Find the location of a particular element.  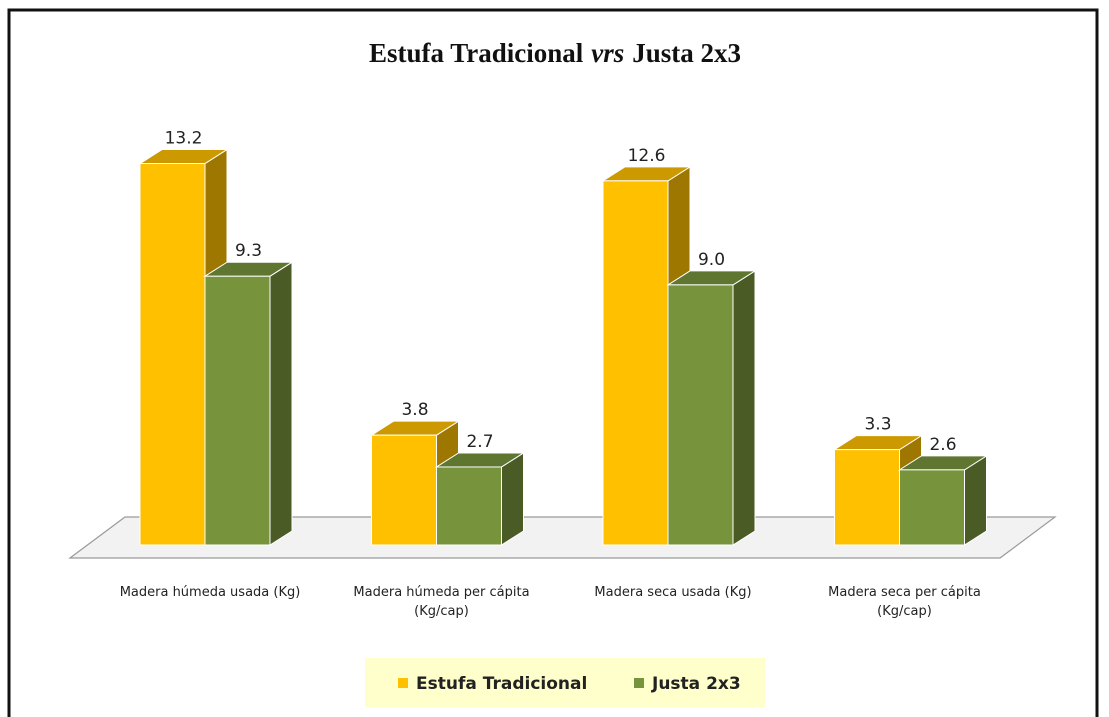

value-label: 9.3 is located at coordinates (248, 251).